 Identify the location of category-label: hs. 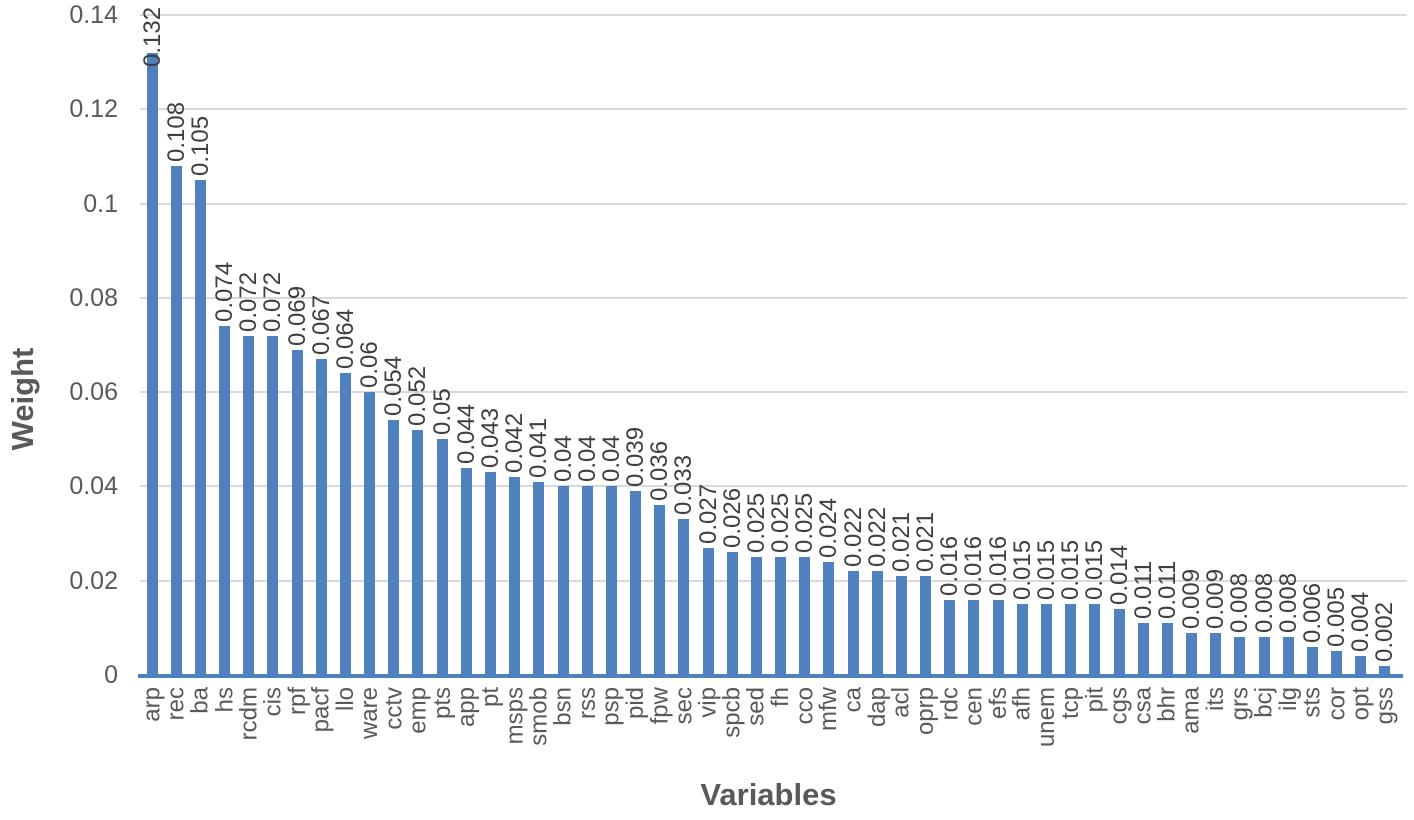
(225, 700).